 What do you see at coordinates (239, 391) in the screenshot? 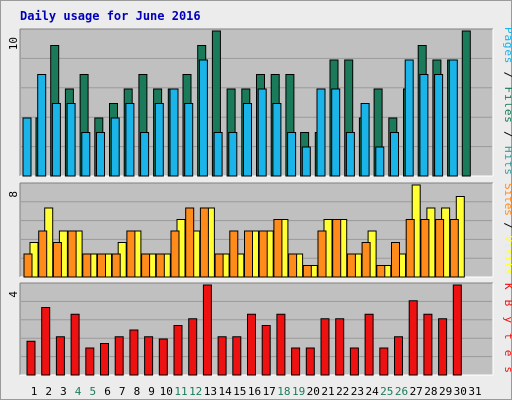
I see `x-axis-day-label-15: 15` at bounding box center [239, 391].